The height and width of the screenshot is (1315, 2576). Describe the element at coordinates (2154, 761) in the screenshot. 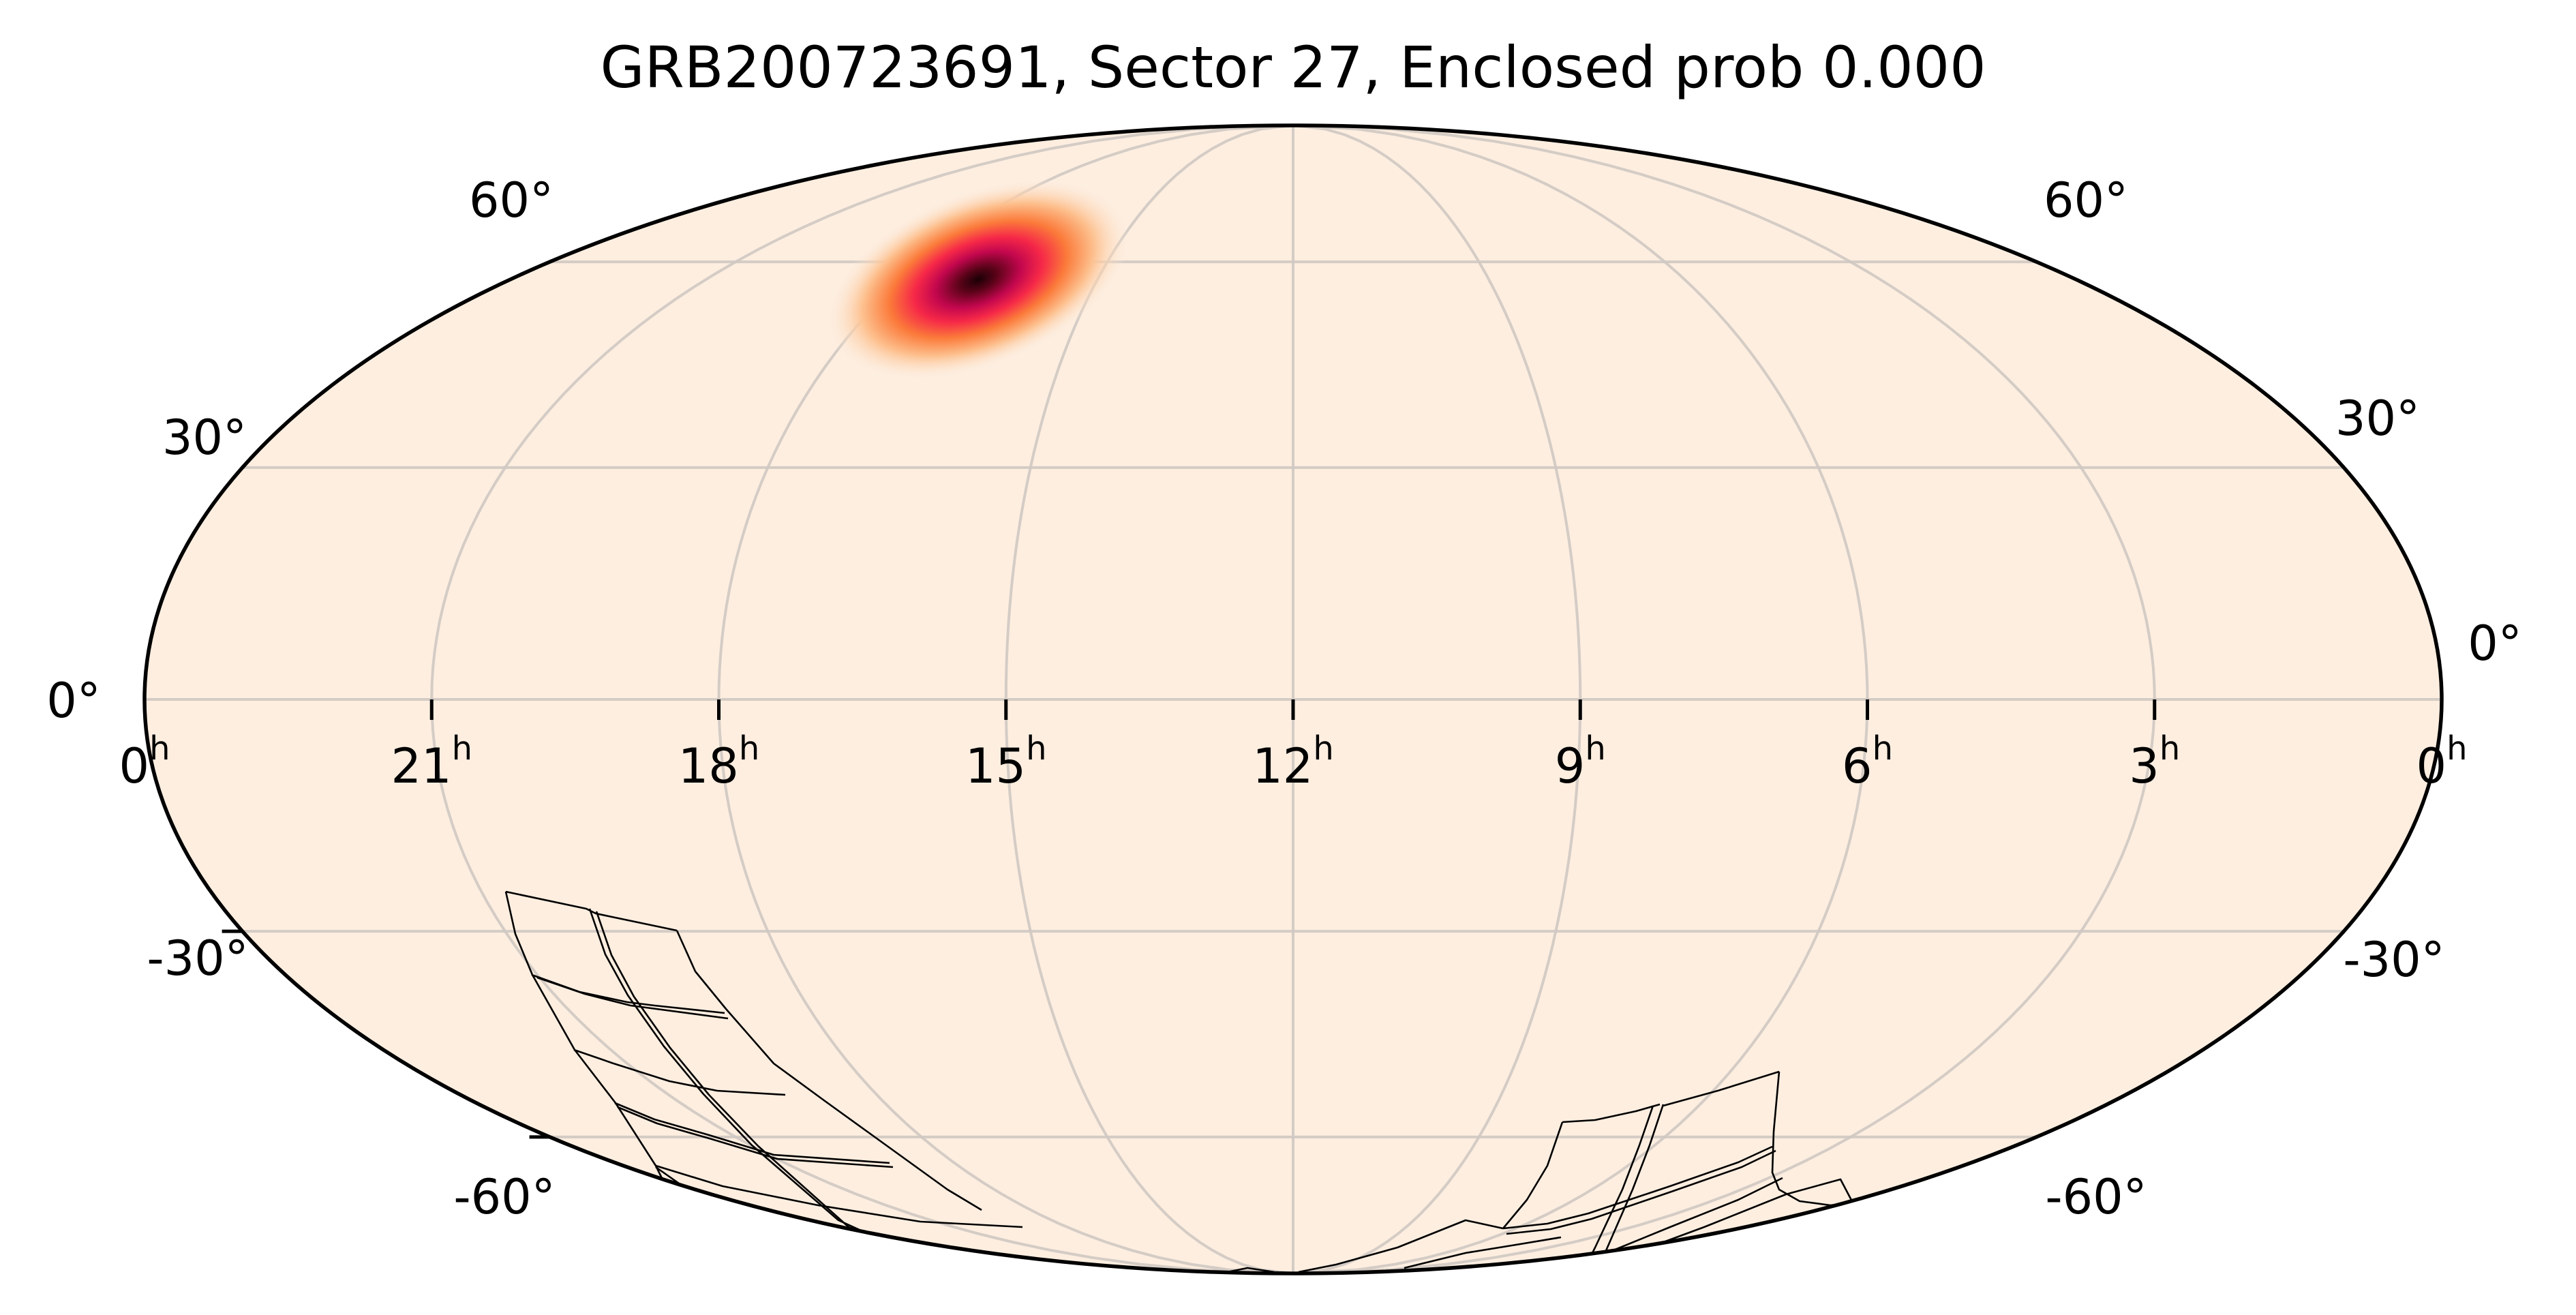

I see `ra-label: 3h` at that location.